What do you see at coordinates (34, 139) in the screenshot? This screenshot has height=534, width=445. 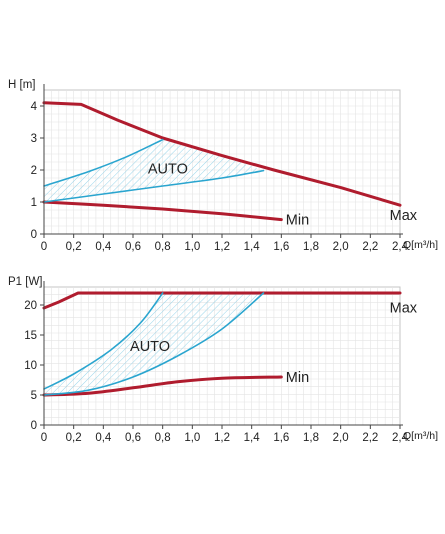 I see `y-tick-label: 3` at bounding box center [34, 139].